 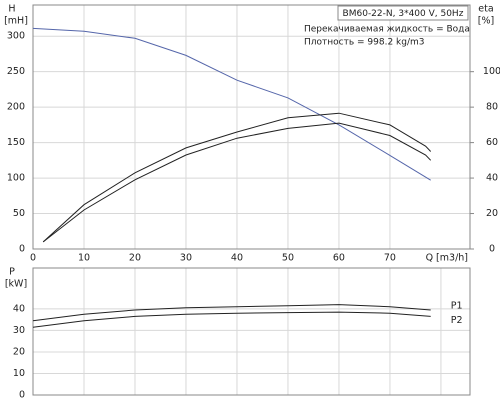 What do you see at coordinates (485, 9) in the screenshot?
I see `y2-axis-label: eta` at bounding box center [485, 9].